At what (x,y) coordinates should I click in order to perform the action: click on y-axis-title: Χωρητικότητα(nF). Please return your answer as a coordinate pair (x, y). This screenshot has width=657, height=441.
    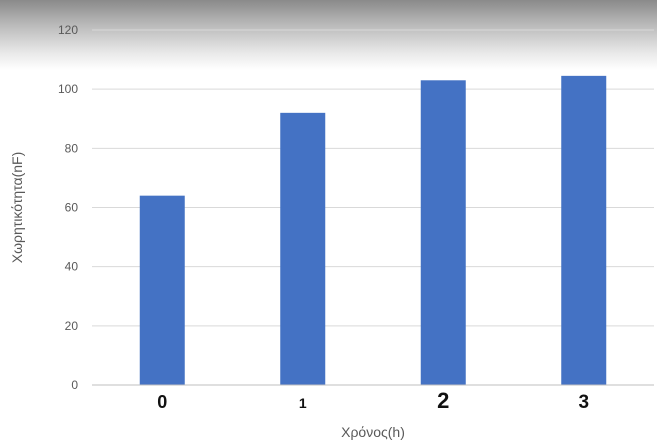
    Looking at the image, I should click on (17, 207).